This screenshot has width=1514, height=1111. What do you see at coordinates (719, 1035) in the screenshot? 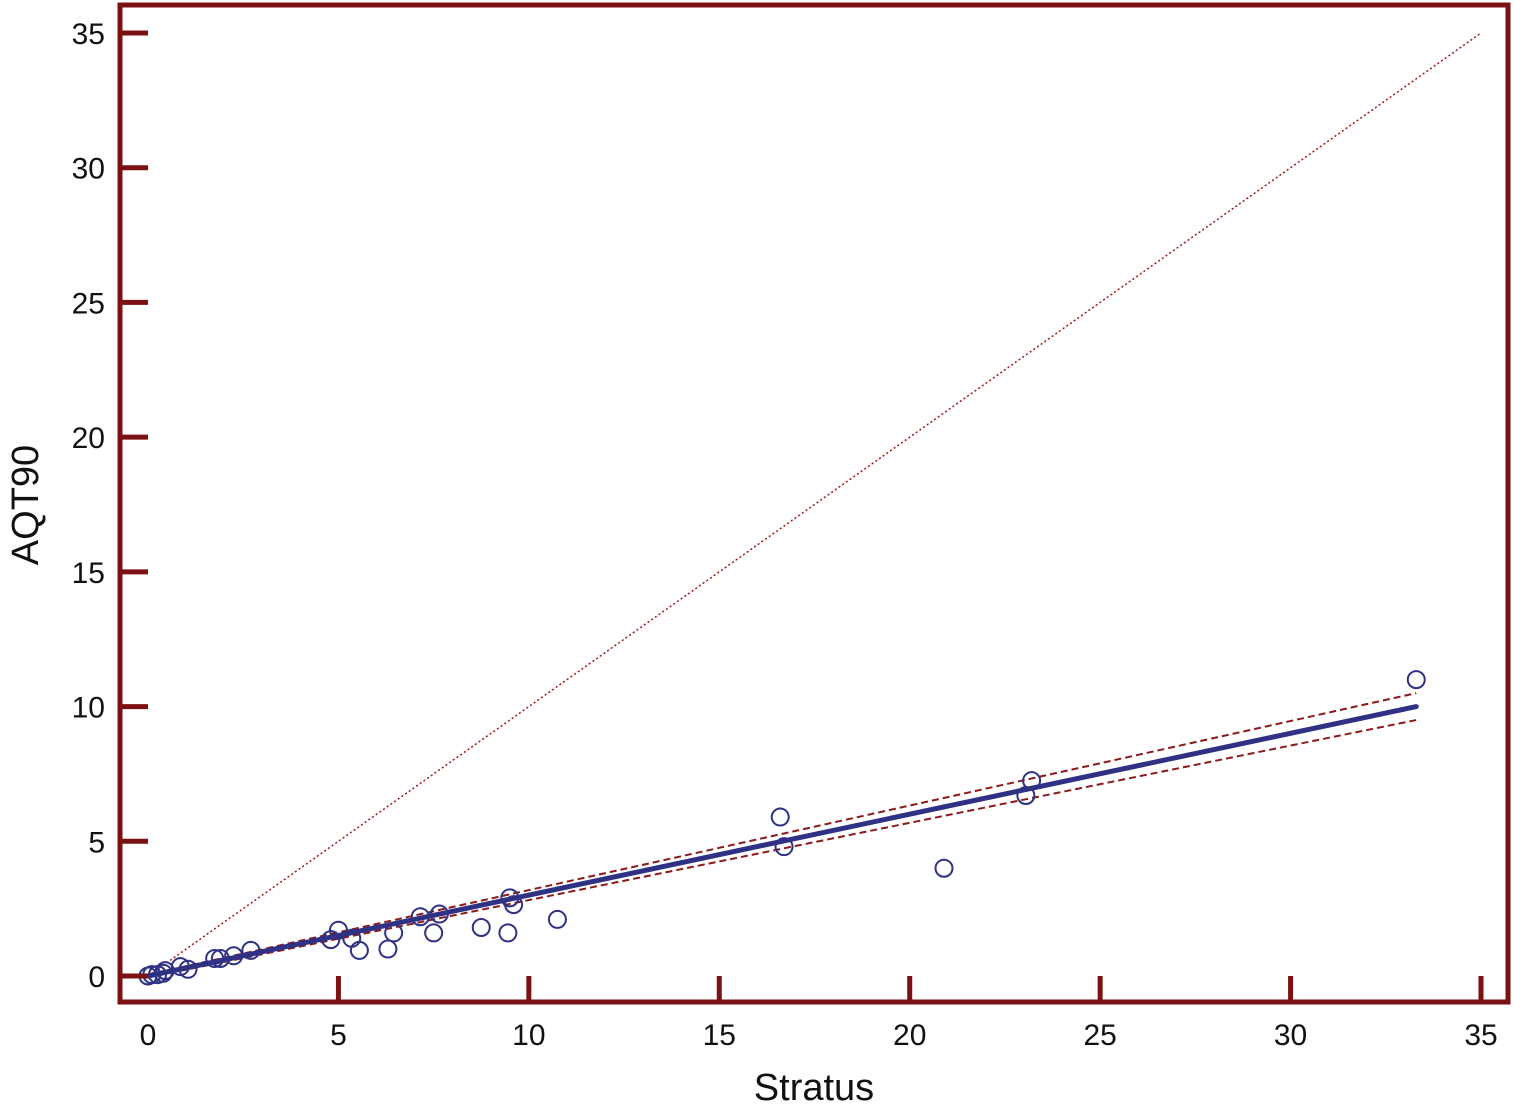
I see `x-tick-label: 15` at bounding box center [719, 1035].